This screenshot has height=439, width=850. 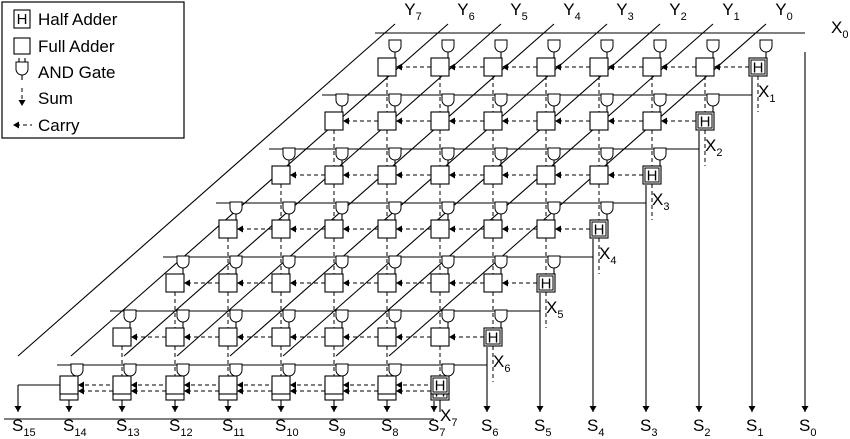 I want to click on x-input-label-1: X1, so click(x=766, y=93).